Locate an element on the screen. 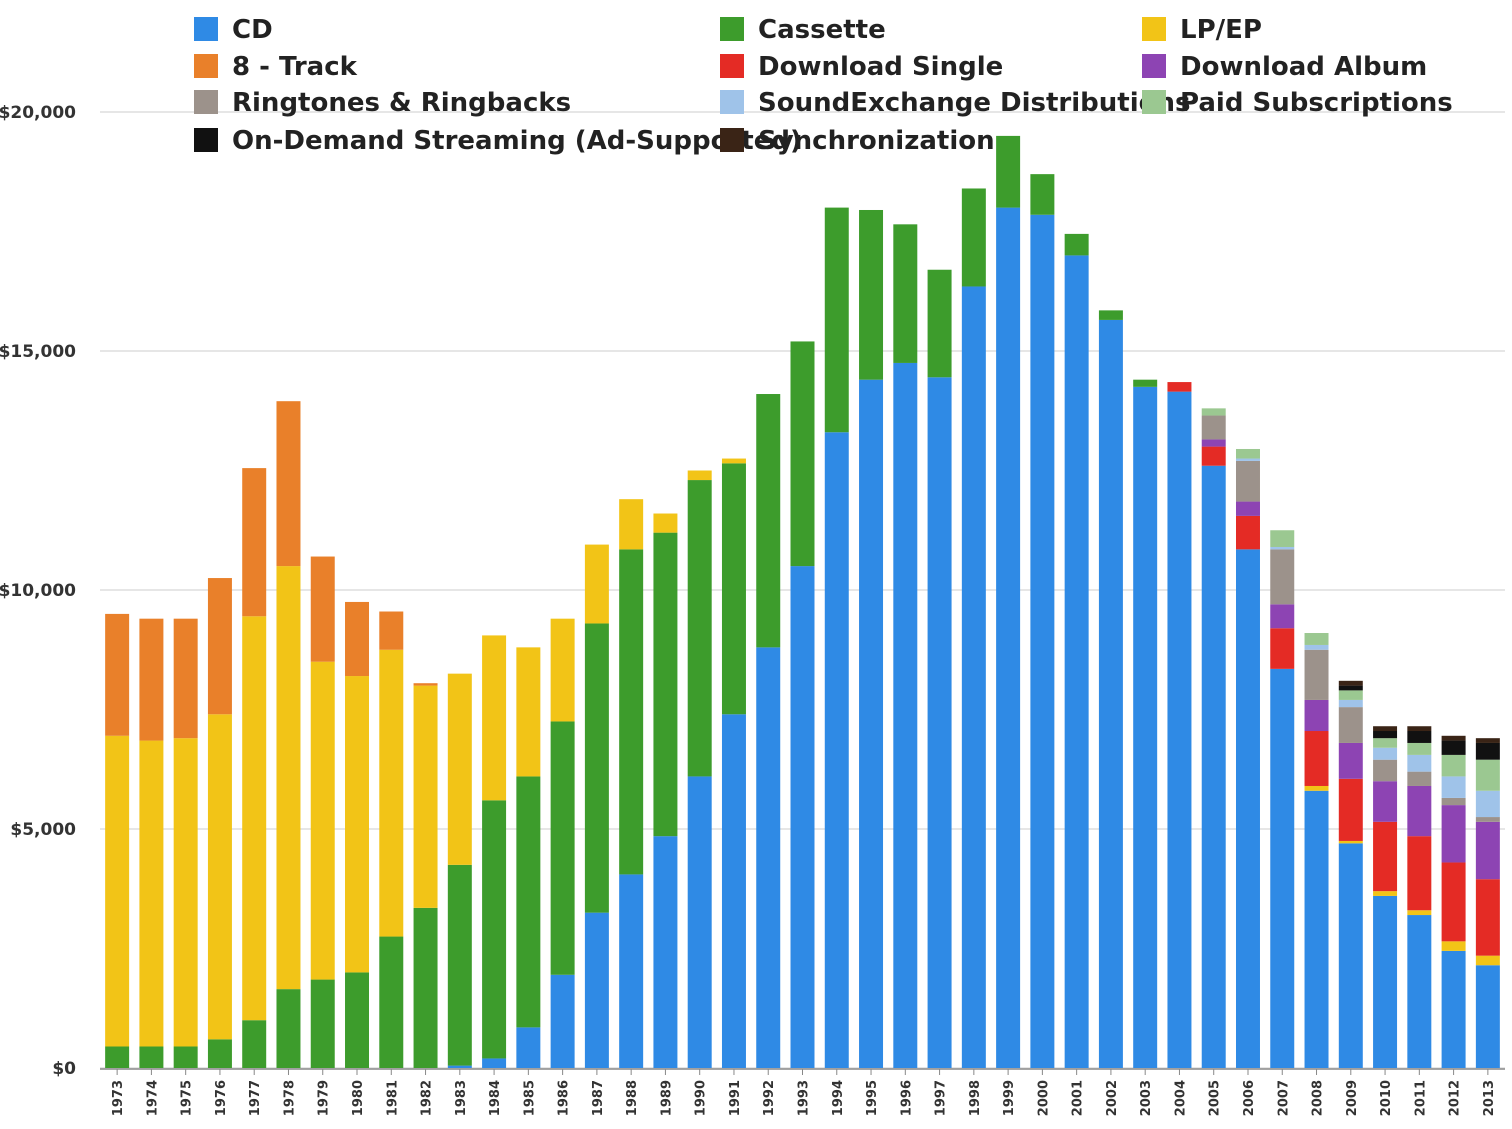 This screenshot has height=1129, width=1512. x-tick-label: 1993 is located at coordinates (804, 1098).